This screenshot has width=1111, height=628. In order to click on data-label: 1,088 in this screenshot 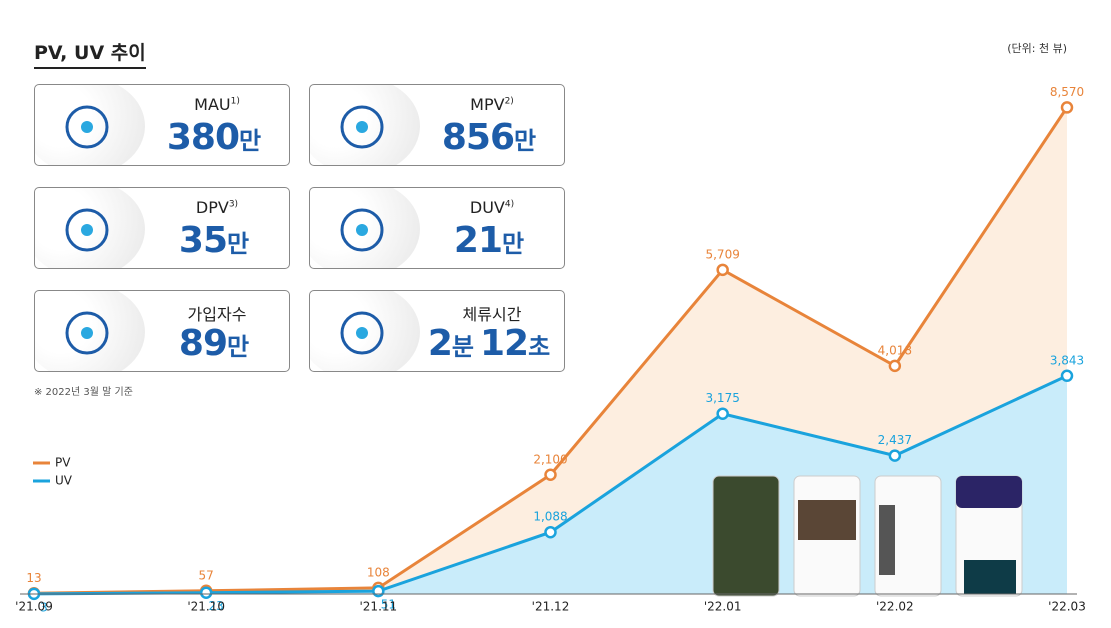, I will do `click(550, 517)`.